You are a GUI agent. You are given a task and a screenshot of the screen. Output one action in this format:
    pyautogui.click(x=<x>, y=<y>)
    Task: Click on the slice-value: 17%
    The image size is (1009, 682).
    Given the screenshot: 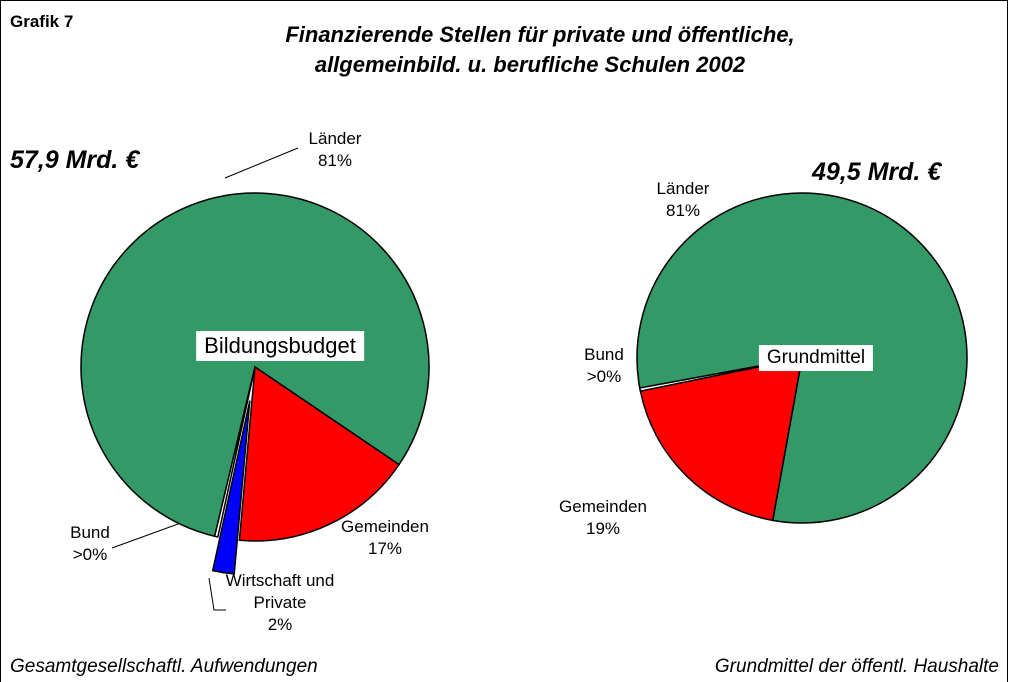 What is the action you would take?
    pyautogui.click(x=385, y=548)
    